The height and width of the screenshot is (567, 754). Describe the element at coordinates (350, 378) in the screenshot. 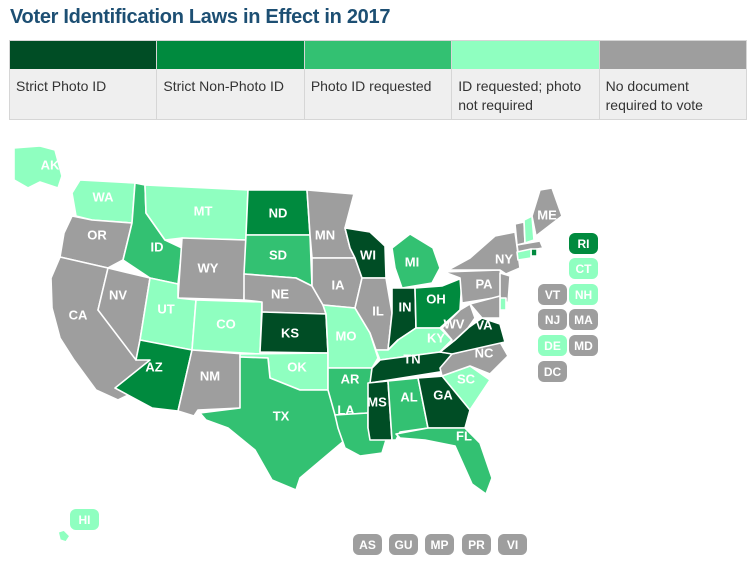

I see `state-label-ar: AR` at that location.